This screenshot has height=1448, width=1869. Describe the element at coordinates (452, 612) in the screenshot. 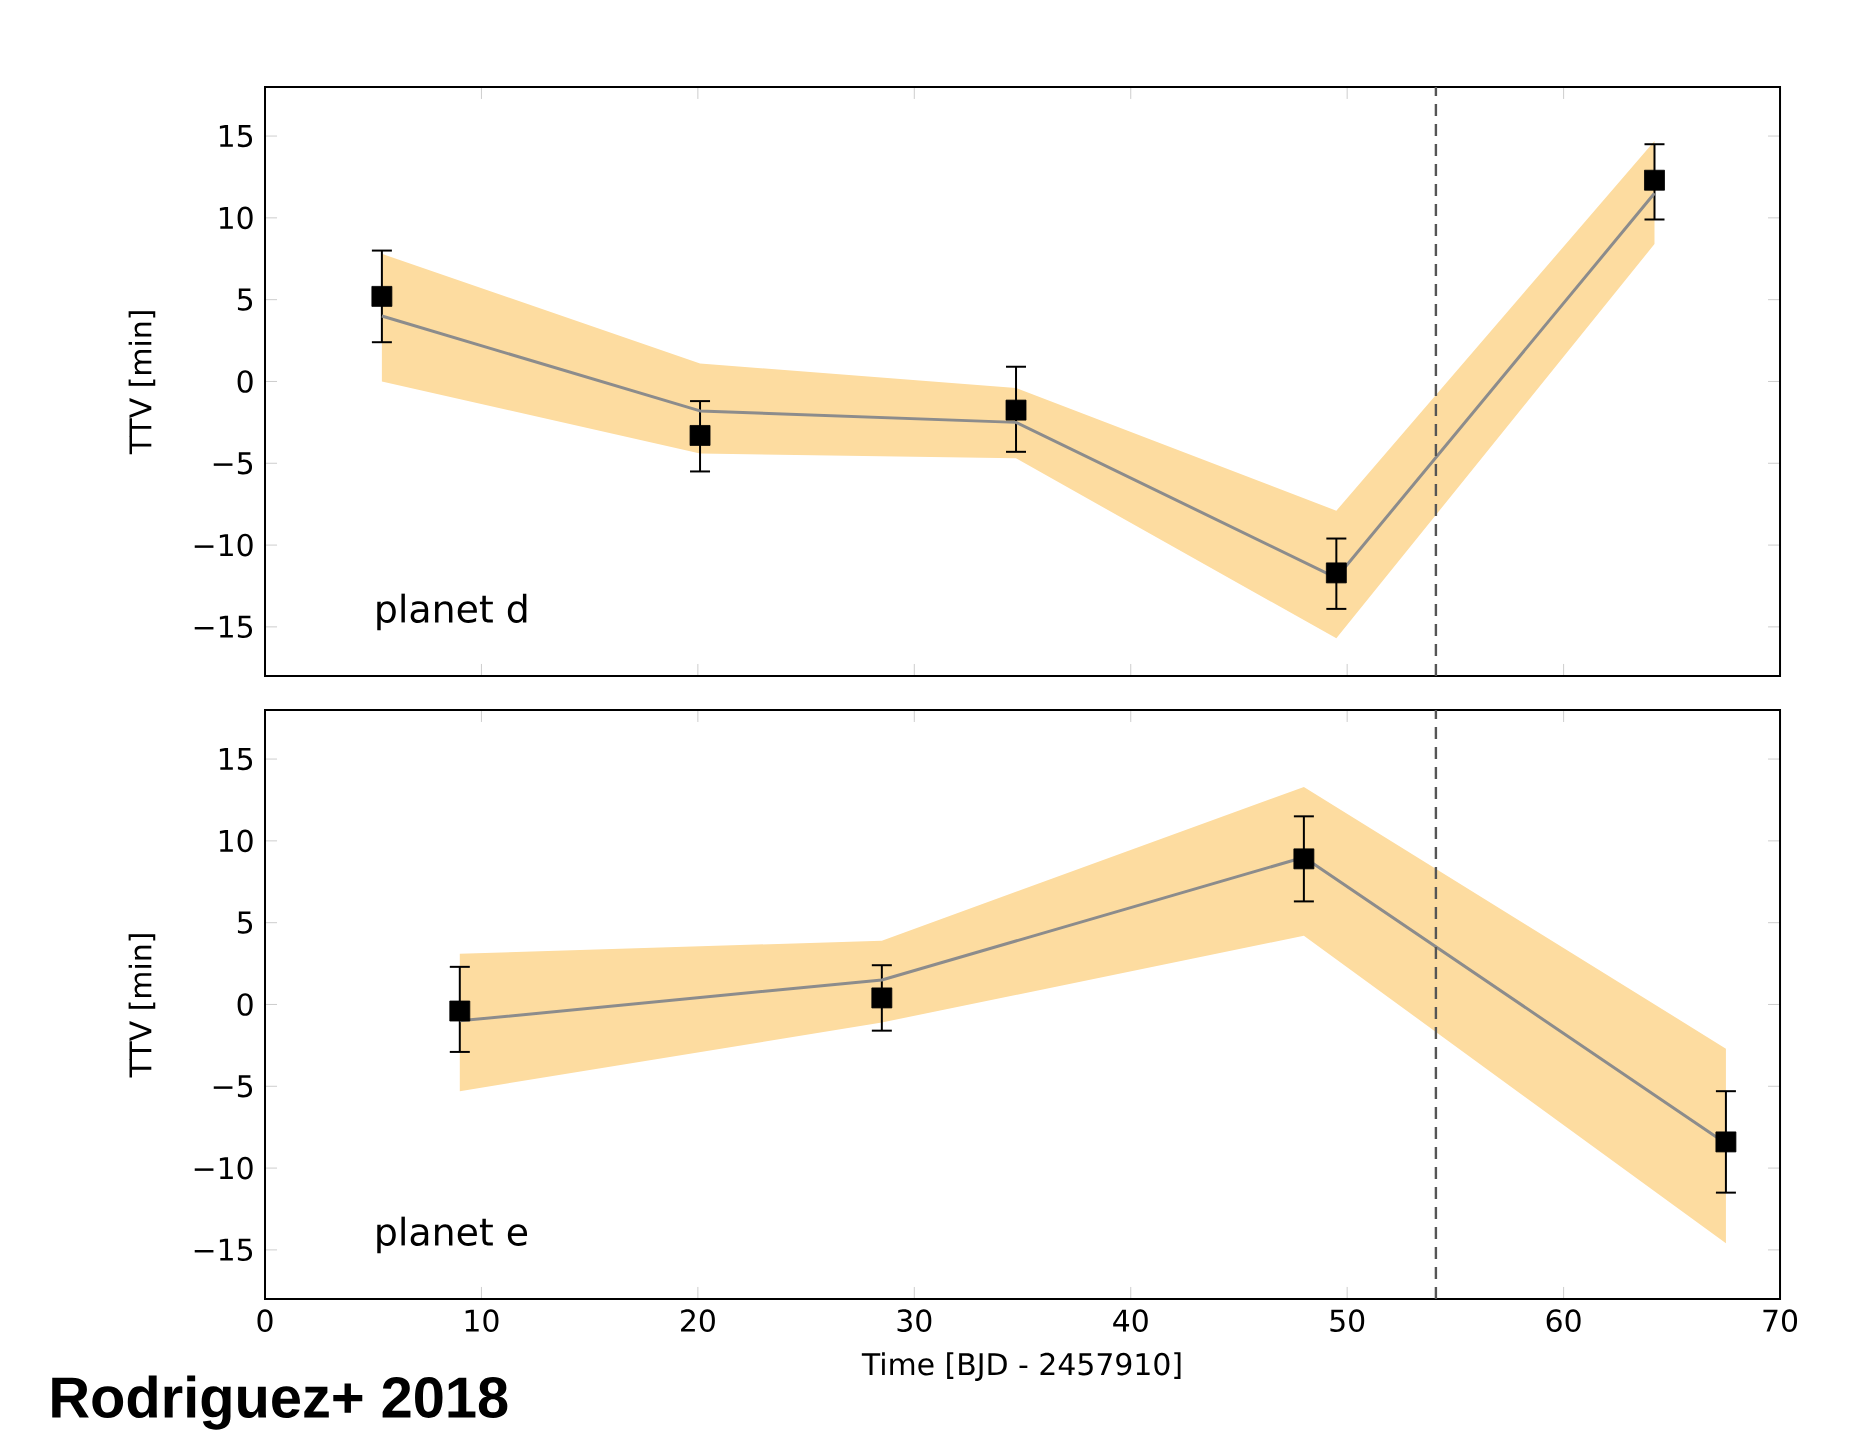

I see `annotation: planet d` at that location.